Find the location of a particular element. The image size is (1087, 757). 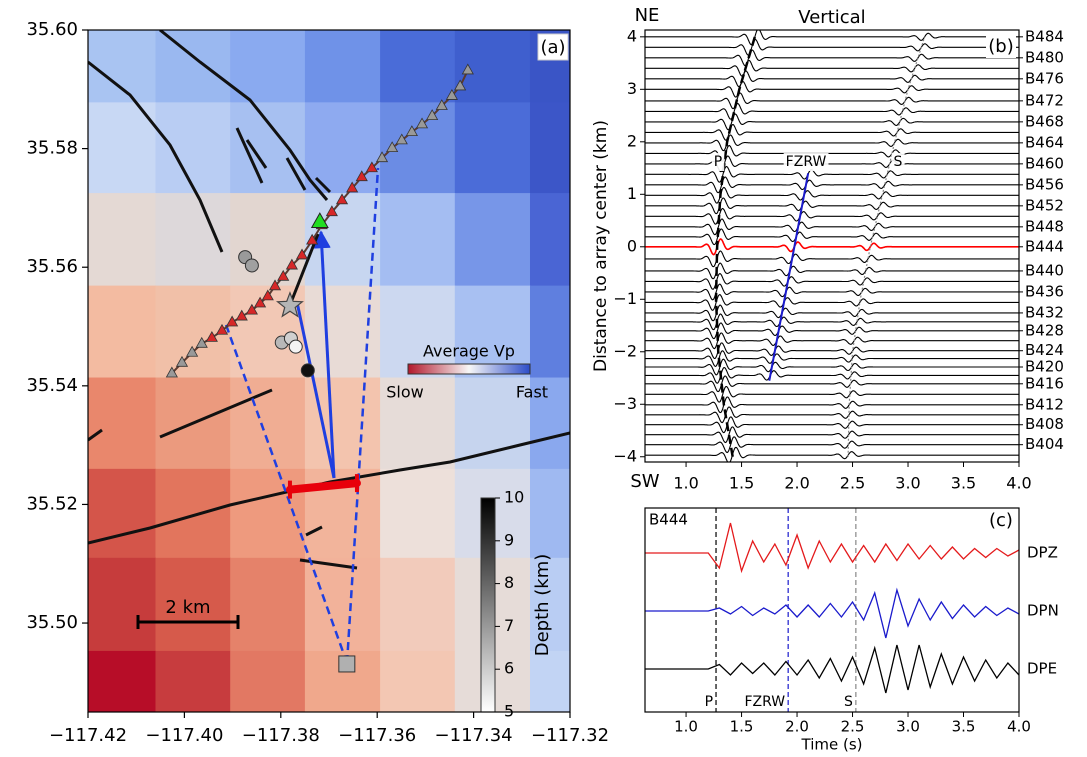

y-tick-label: −2 is located at coordinates (625, 350).